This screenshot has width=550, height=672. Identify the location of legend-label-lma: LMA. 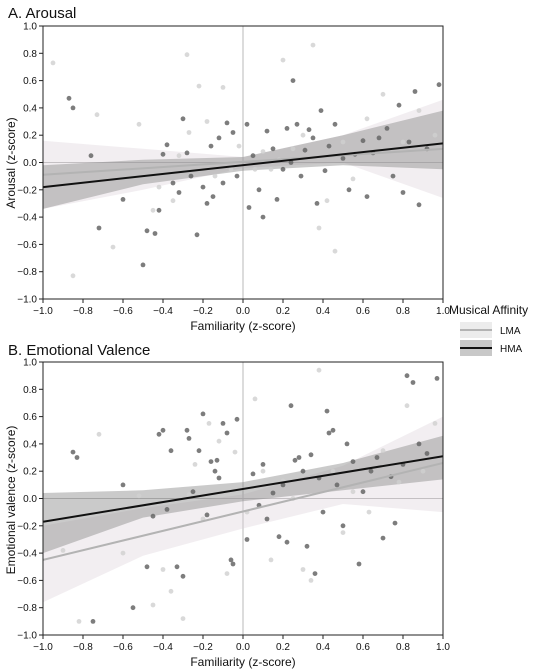
(510, 331).